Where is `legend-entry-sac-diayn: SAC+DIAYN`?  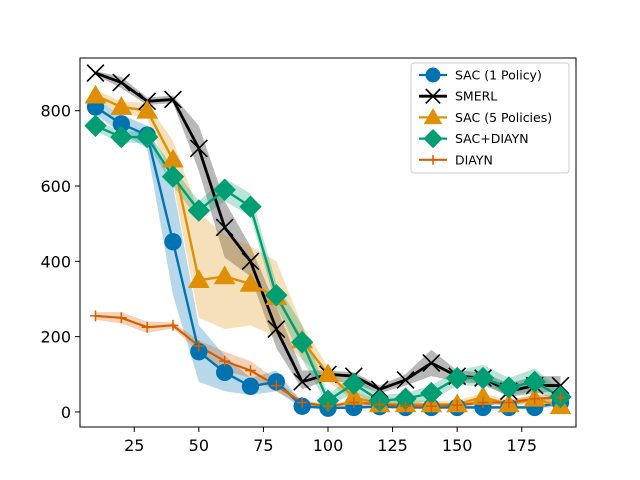 legend-entry-sac-diayn: SAC+DIAYN is located at coordinates (474, 139).